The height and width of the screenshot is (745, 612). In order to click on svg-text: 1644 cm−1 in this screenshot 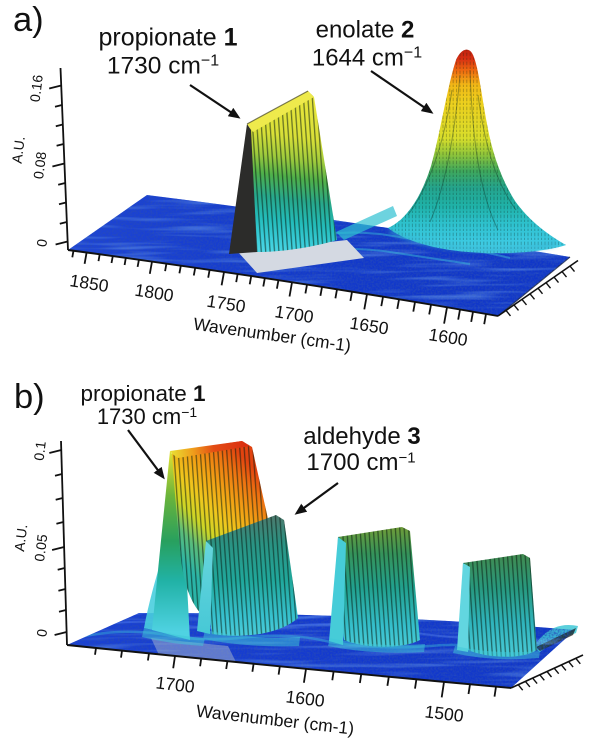, I will do `click(367, 58)`.